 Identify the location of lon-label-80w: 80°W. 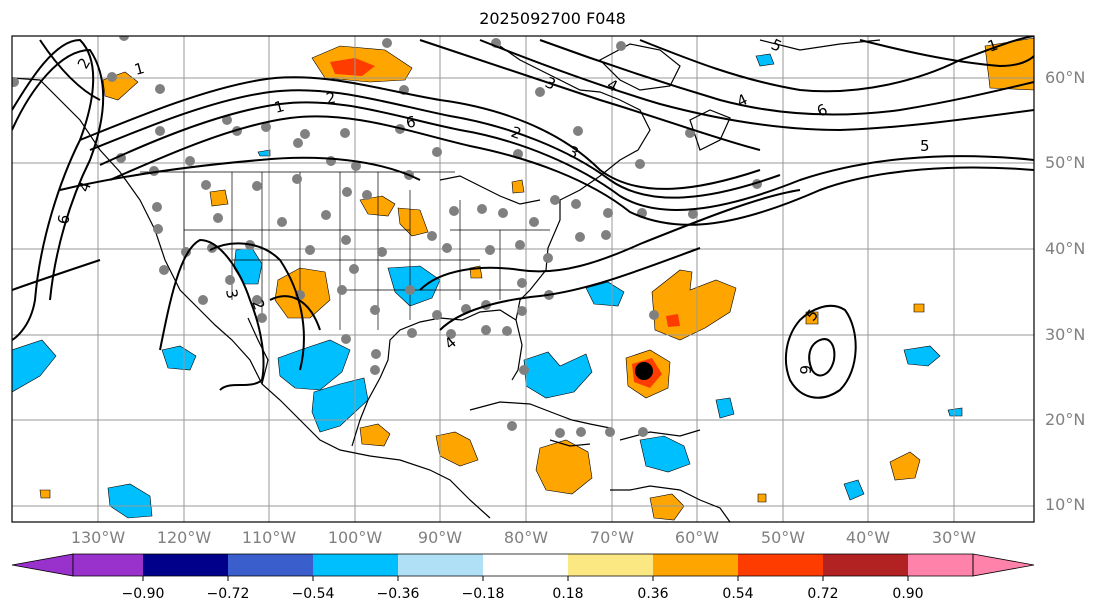
(526, 537).